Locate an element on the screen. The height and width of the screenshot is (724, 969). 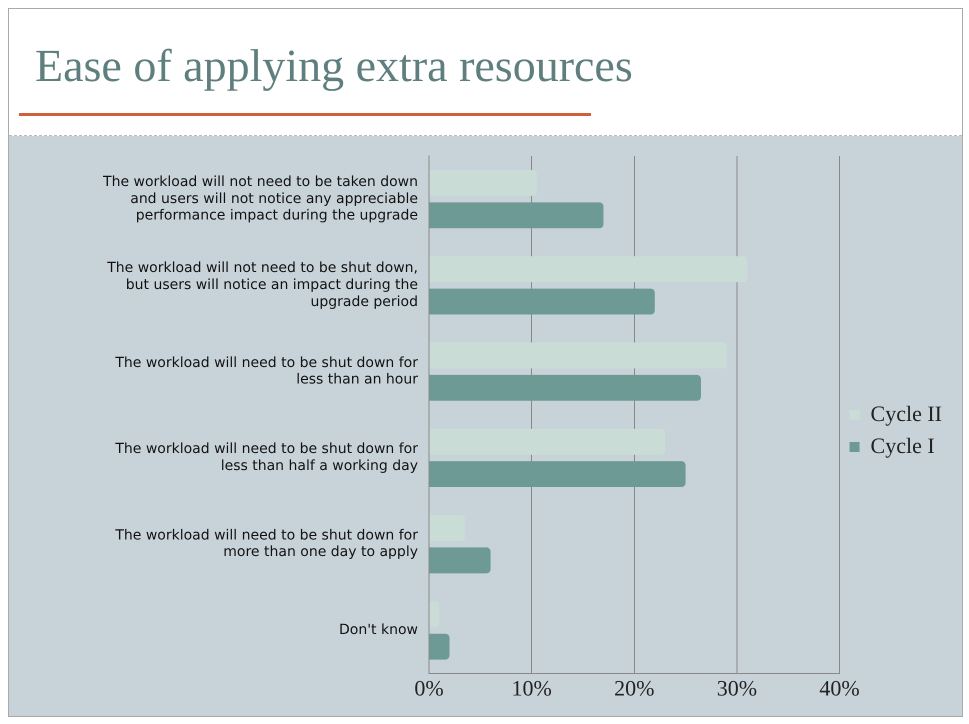
chart-title: Ease of applying extra resources is located at coordinates (334, 65).